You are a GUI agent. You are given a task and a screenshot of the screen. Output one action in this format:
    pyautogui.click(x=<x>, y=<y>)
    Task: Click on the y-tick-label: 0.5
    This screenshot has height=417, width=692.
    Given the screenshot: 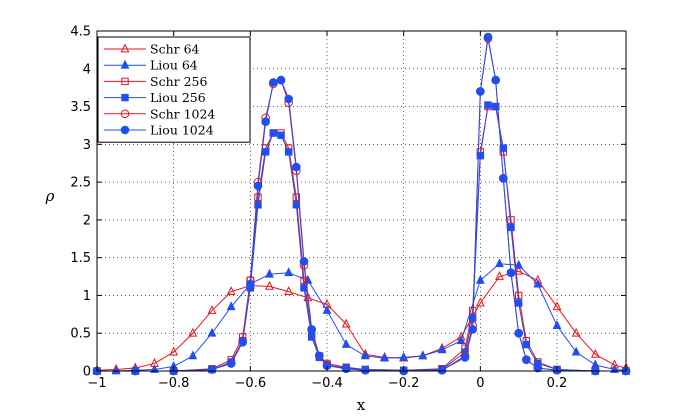 What is the action you would take?
    pyautogui.click(x=80, y=334)
    